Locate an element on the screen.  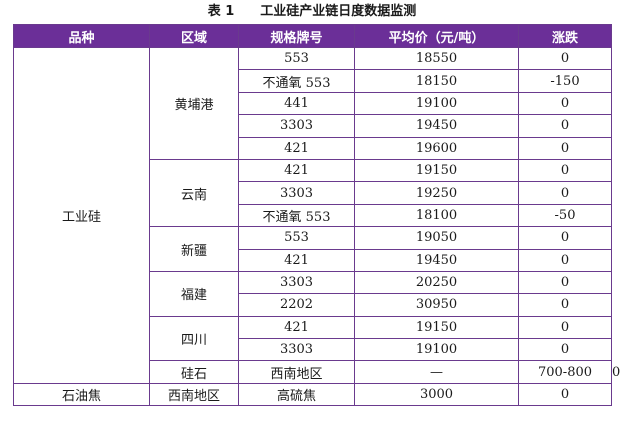
cell-price: 20250 is located at coordinates (436, 282).